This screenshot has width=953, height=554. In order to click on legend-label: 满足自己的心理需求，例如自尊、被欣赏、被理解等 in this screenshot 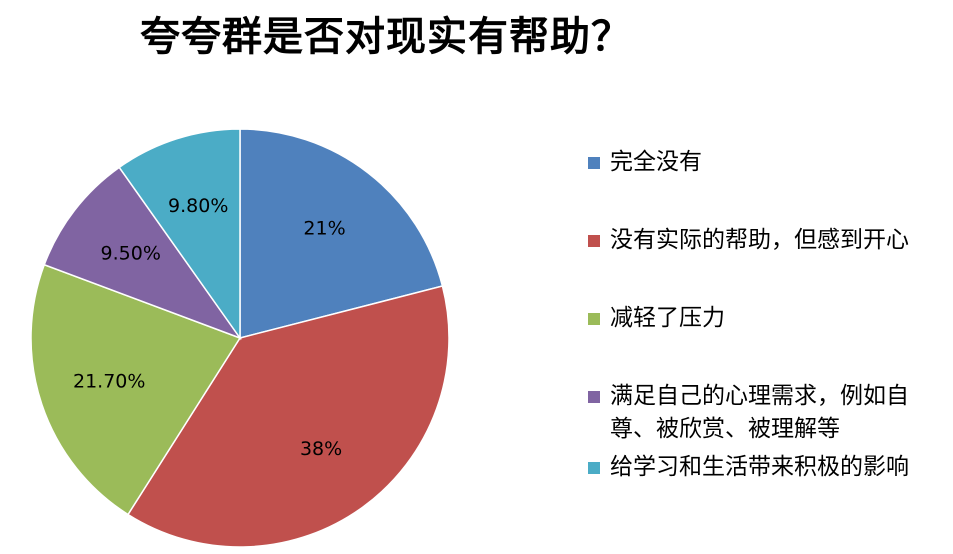, I will do `click(759, 412)`.